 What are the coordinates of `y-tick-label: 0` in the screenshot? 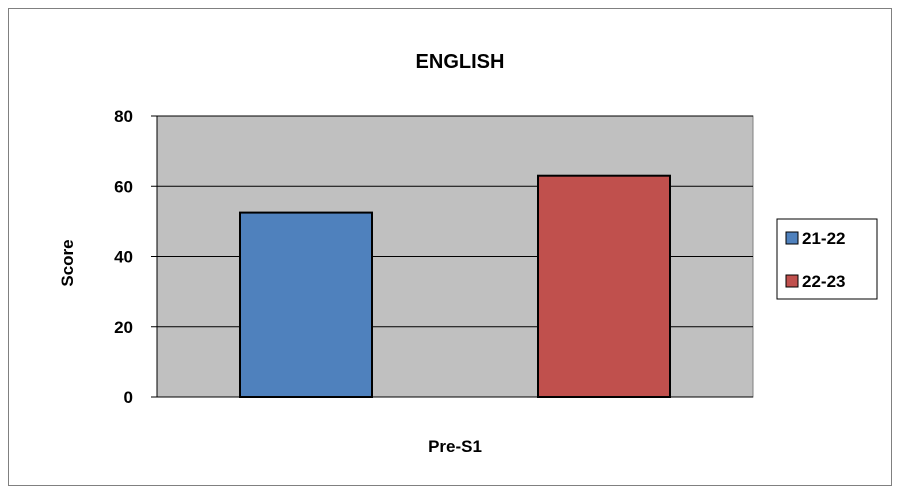 It's located at (128, 397).